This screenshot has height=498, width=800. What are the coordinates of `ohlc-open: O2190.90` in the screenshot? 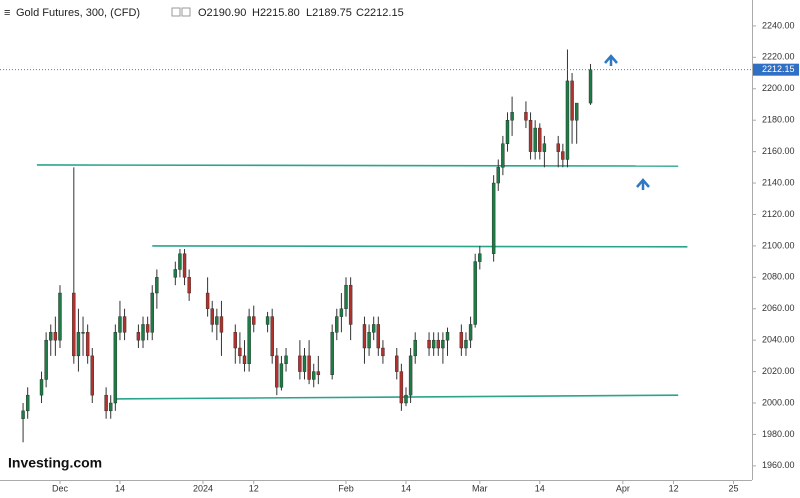 It's located at (222, 13).